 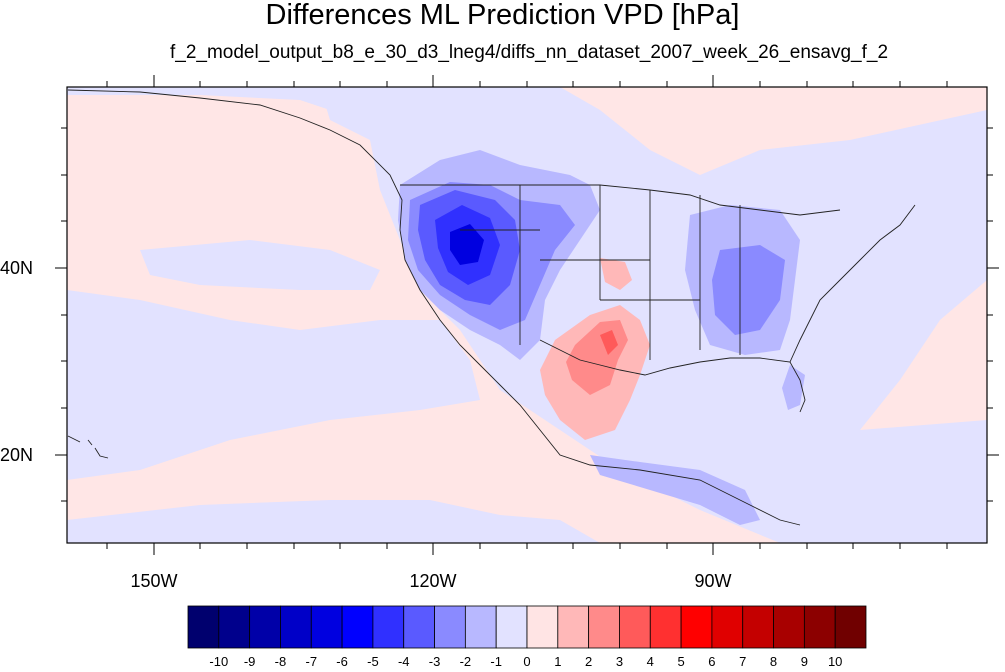 What do you see at coordinates (558, 661) in the screenshot?
I see `colorbar-tick-label: 1` at bounding box center [558, 661].